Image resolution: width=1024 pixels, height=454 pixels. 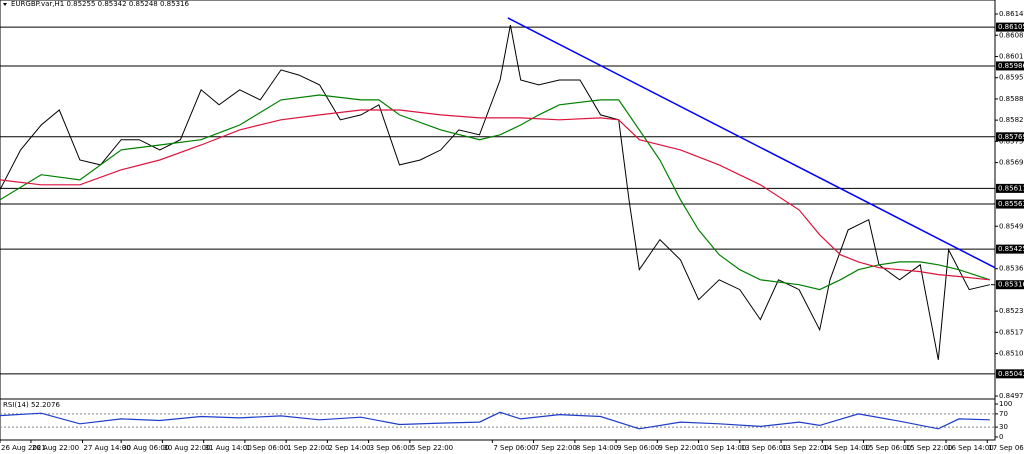 I want to click on y-tick-label: 30, so click(x=1003, y=427).